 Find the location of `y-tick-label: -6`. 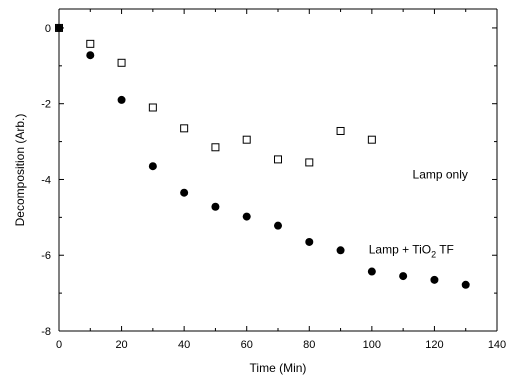

y-tick-label: -6 is located at coordinates (46, 256).